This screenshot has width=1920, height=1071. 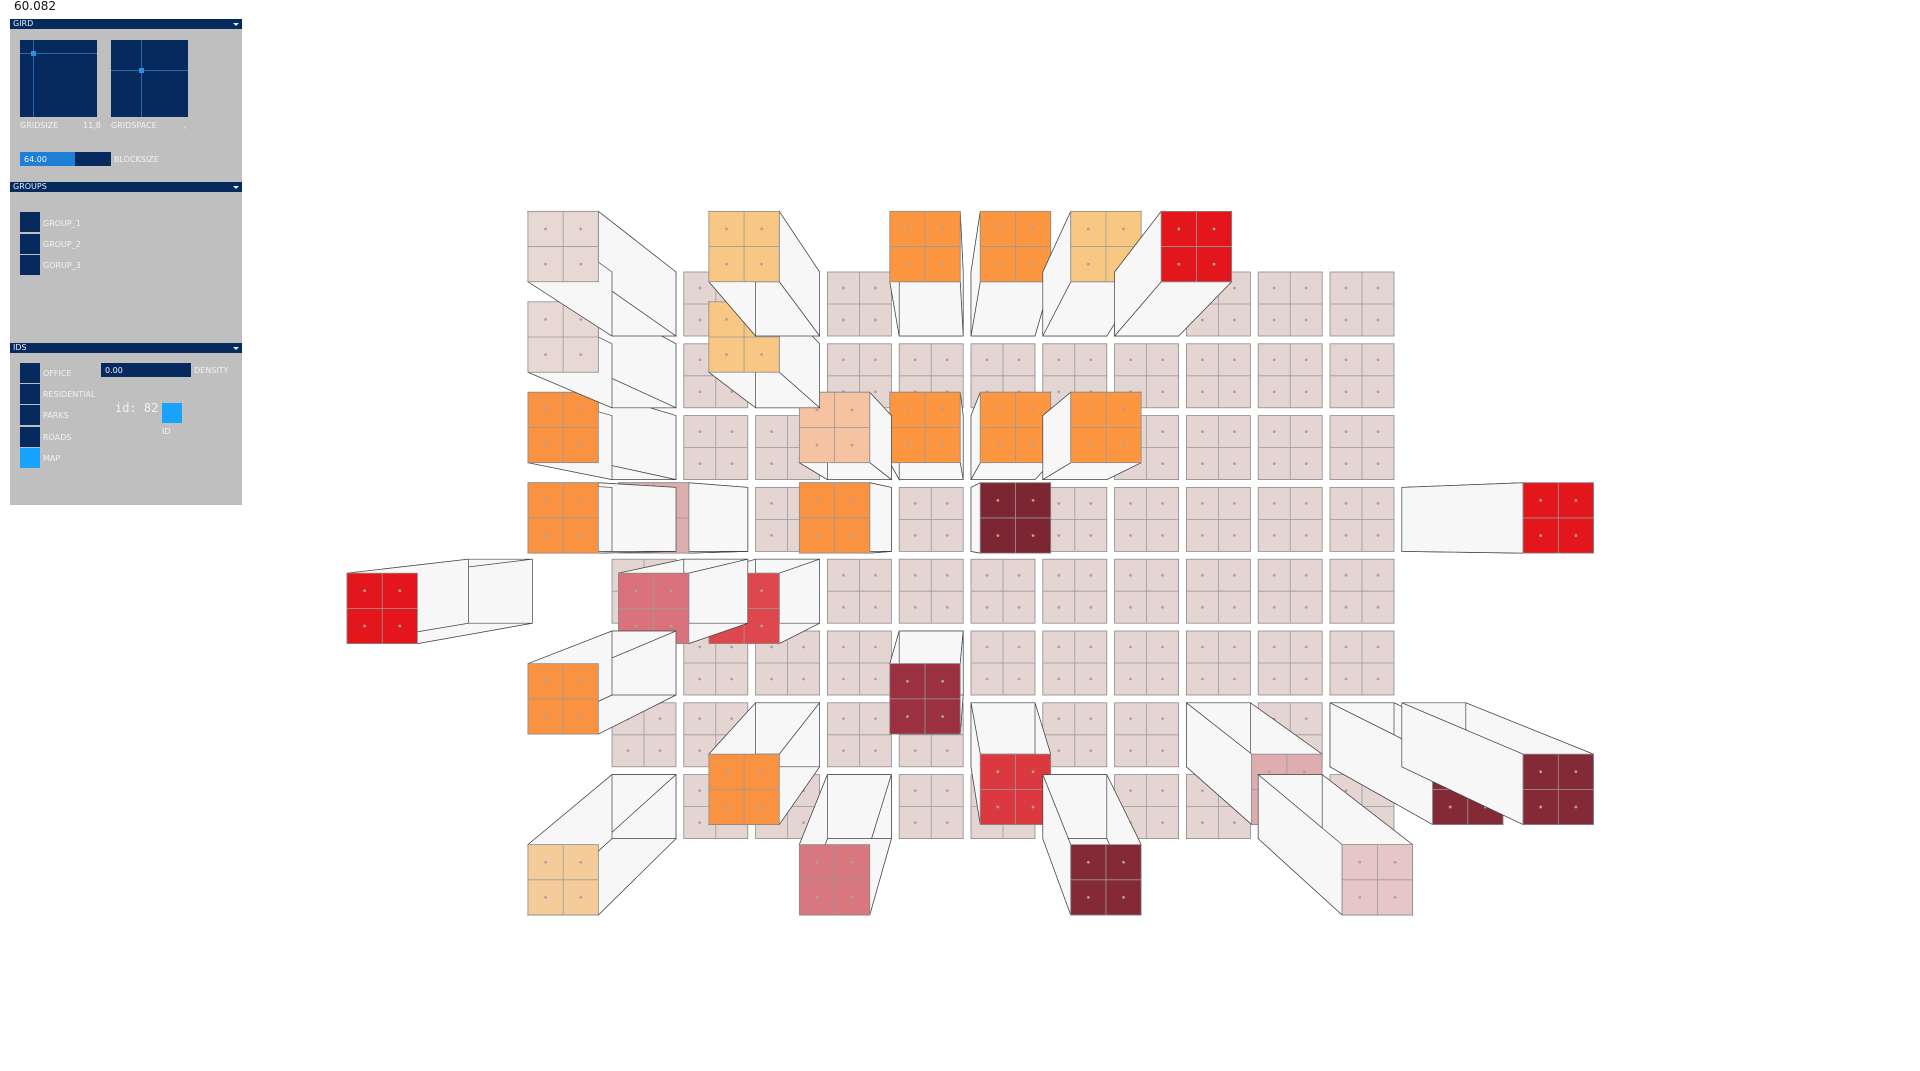 What do you see at coordinates (35, 159) in the screenshot?
I see `blocksize-value: 64.00` at bounding box center [35, 159].